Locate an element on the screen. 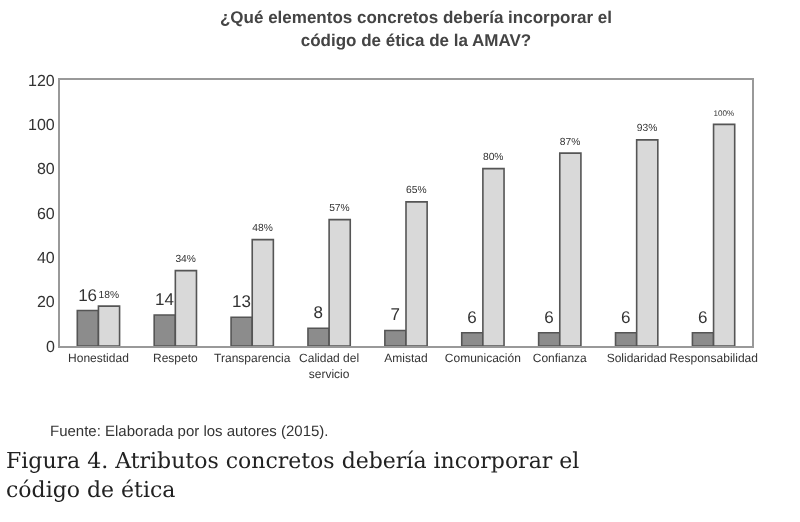 The width and height of the screenshot is (800, 522). y-tick-label: 100 is located at coordinates (42, 124).